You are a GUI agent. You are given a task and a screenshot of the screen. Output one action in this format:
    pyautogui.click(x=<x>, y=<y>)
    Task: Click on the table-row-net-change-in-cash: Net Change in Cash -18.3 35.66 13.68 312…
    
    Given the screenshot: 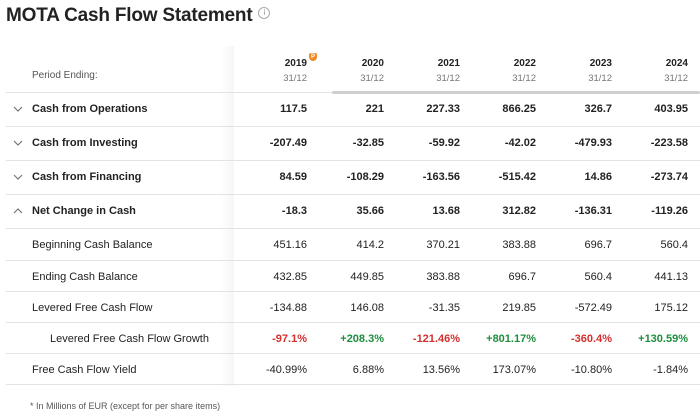 What is the action you would take?
    pyautogui.click(x=353, y=212)
    